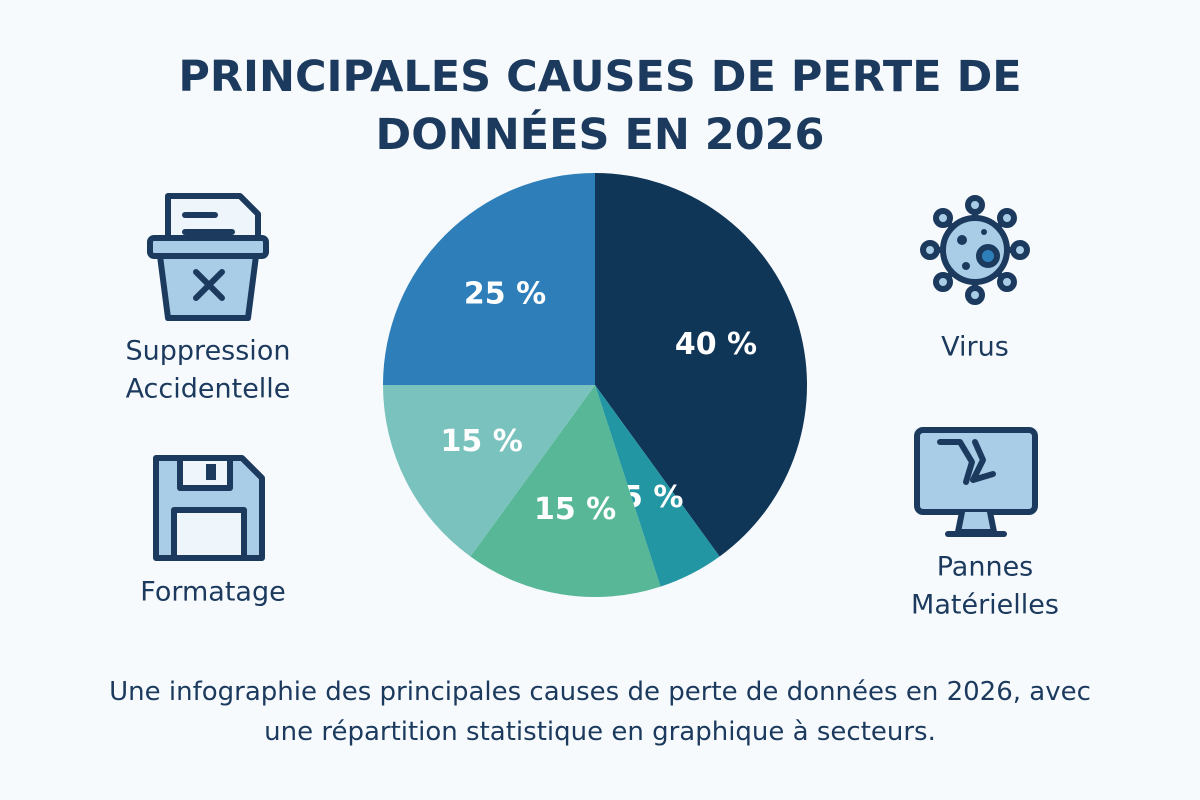  I want to click on icon-label: Accidentelle, so click(208, 389).